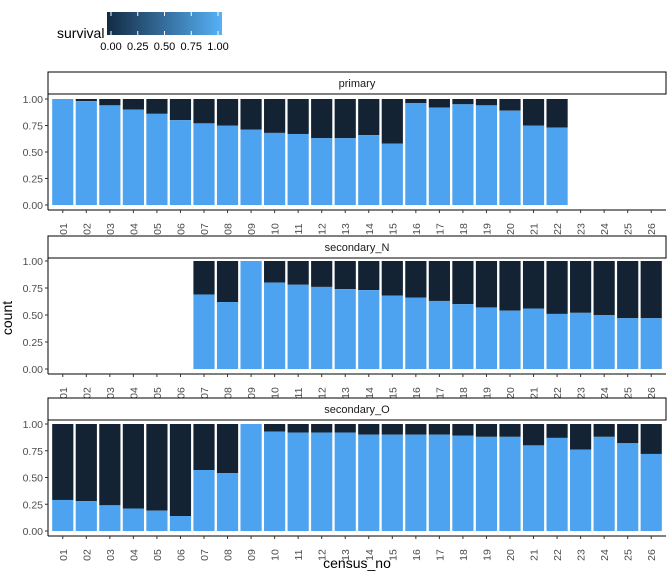 The height and width of the screenshot is (576, 672). I want to click on x-tick-label: 20, so click(511, 393).